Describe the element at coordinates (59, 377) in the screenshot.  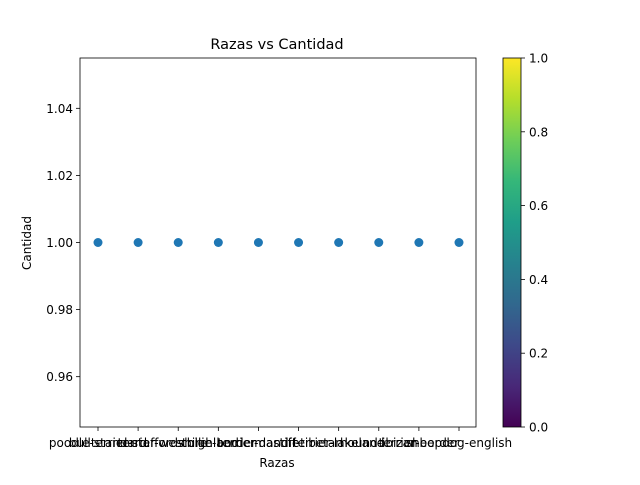
I see `y-tick-label: 0.96` at that location.